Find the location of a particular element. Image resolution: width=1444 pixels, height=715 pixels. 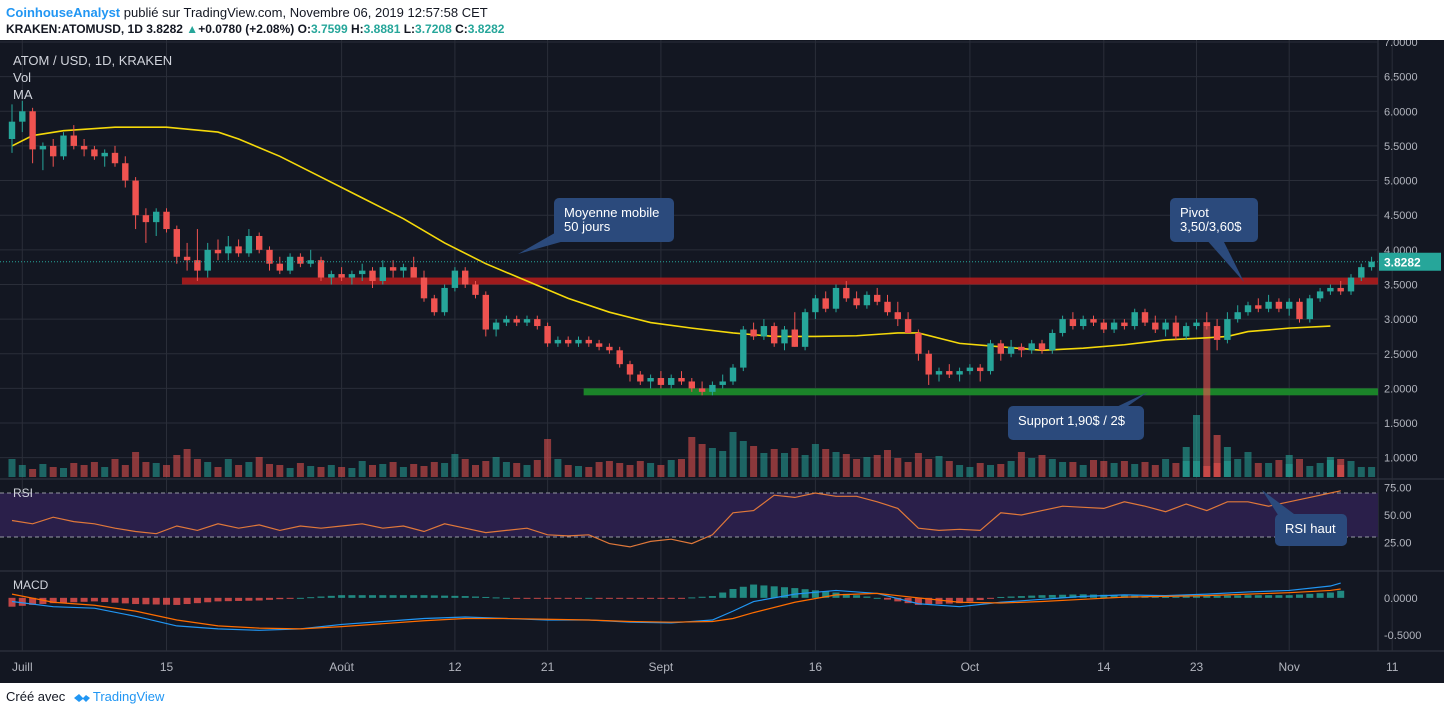

price-tick-label: 2.5000 is located at coordinates (1401, 355).